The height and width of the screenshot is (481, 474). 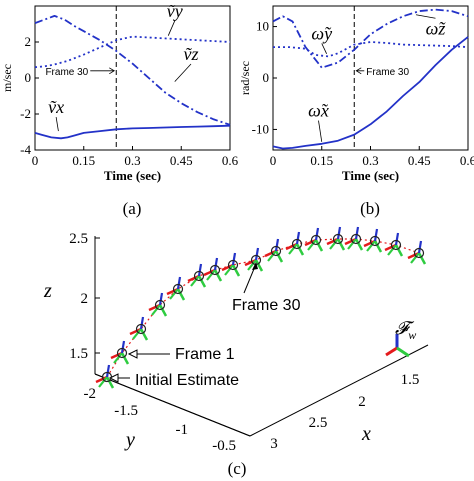 What do you see at coordinates (318, 423) in the screenshot?
I see `x-tick-label: 2.5` at bounding box center [318, 423].